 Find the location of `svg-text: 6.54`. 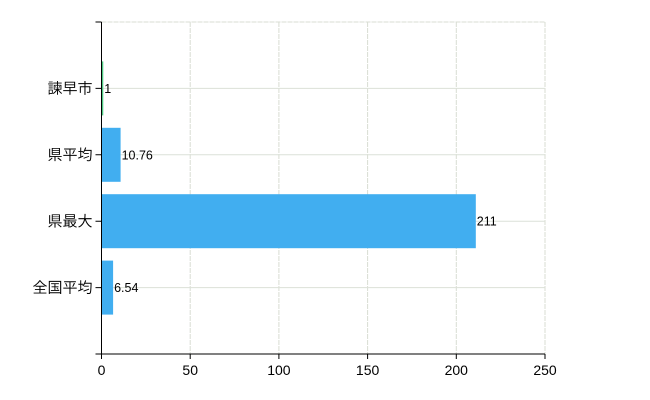

svg-text: 6.54 is located at coordinates (126, 288).